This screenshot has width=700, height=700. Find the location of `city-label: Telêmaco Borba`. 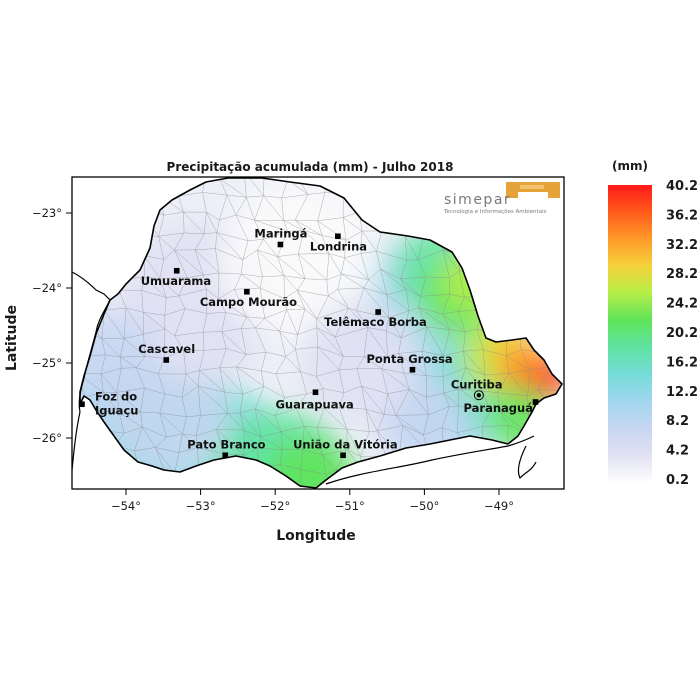

city-label: Telêmaco Borba is located at coordinates (375, 322).